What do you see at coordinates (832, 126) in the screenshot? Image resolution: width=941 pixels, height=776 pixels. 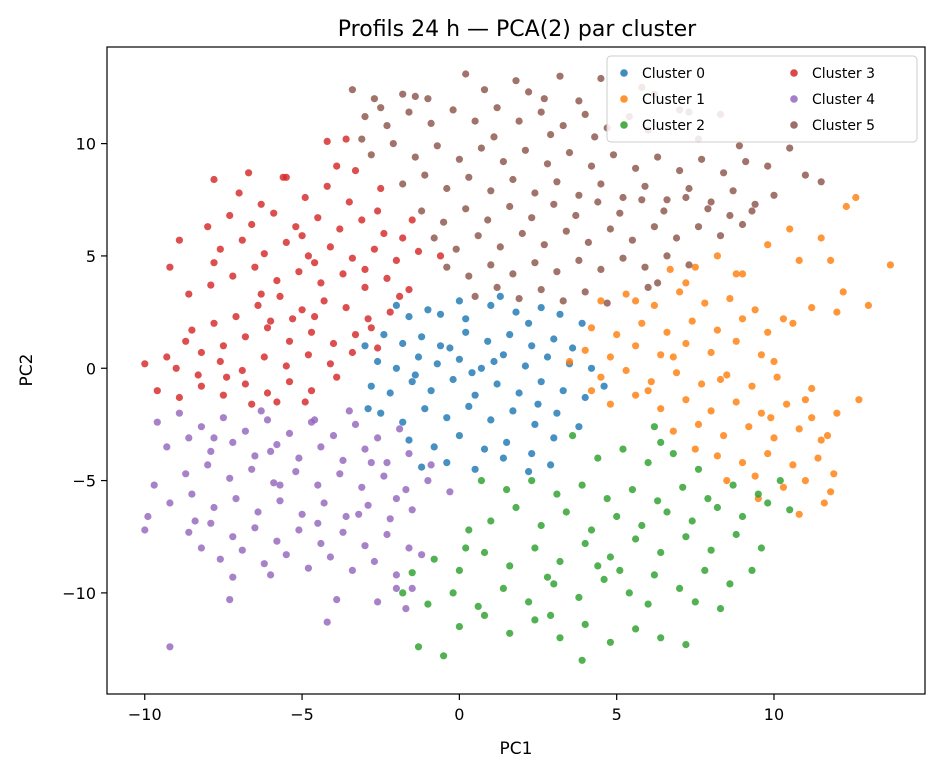 I see `legend-item: Cluster 5` at bounding box center [832, 126].